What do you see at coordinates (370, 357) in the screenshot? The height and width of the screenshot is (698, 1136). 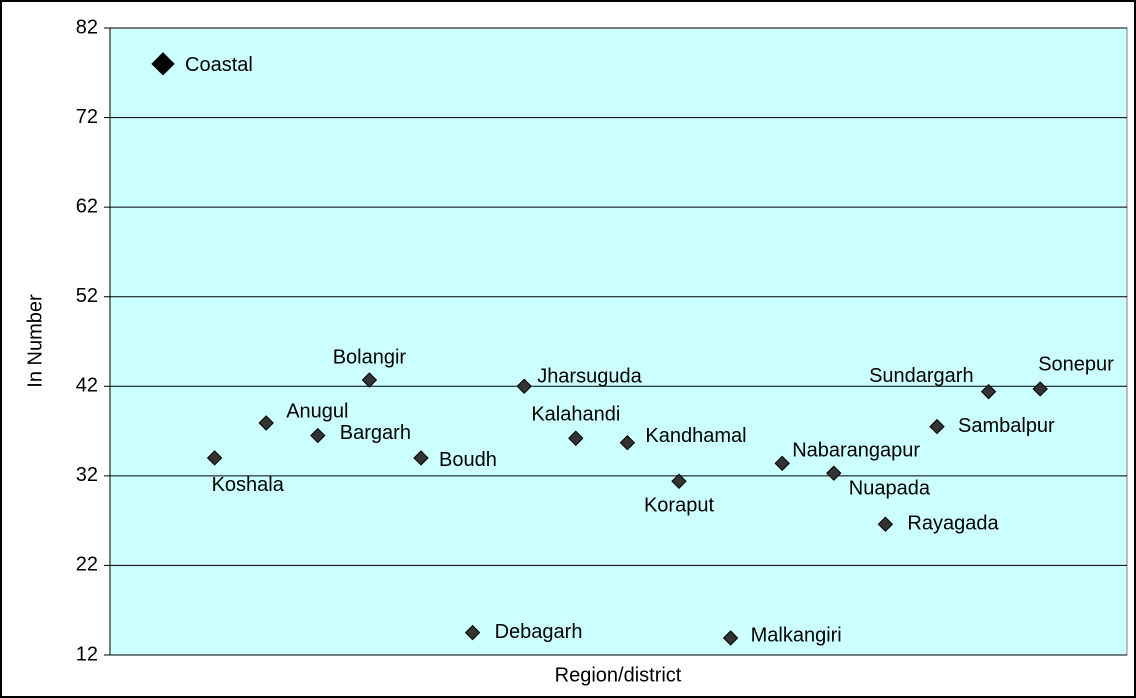 I see `point-label: Bolangir` at bounding box center [370, 357].